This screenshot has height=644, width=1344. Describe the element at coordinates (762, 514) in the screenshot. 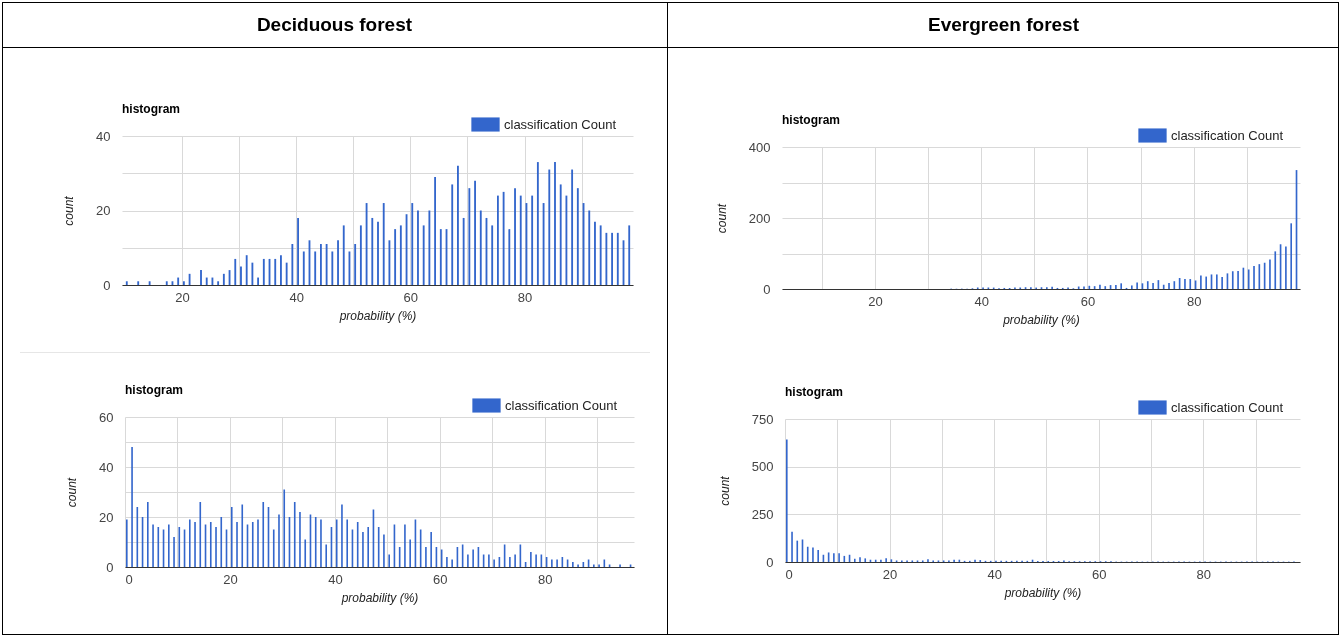

I see `y-tick-label: 250` at that location.